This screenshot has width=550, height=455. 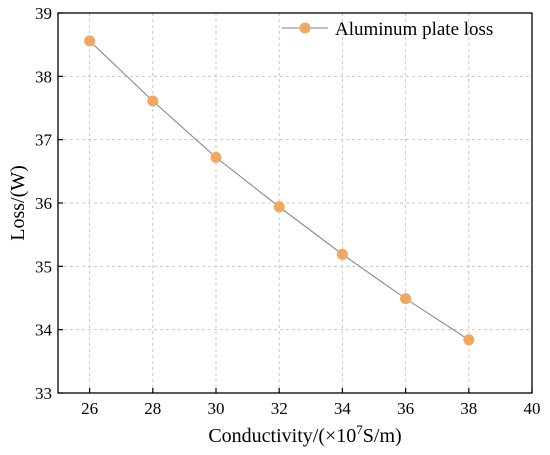 I want to click on x-axis-title: Conductivity/(×107S/m), so click(x=304, y=434).